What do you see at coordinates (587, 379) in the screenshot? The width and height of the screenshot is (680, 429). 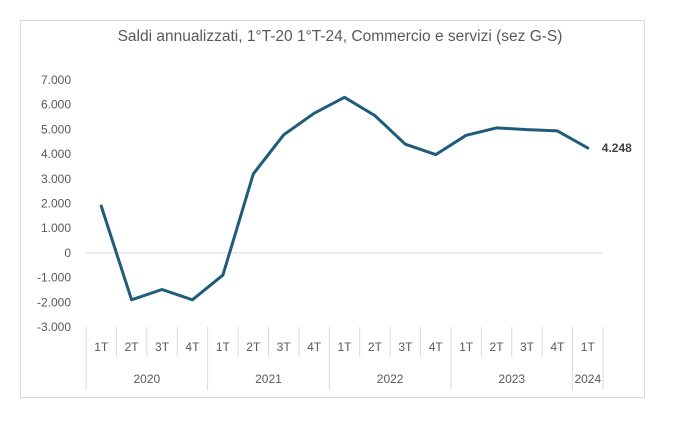 I see `year-label: 2024` at bounding box center [587, 379].